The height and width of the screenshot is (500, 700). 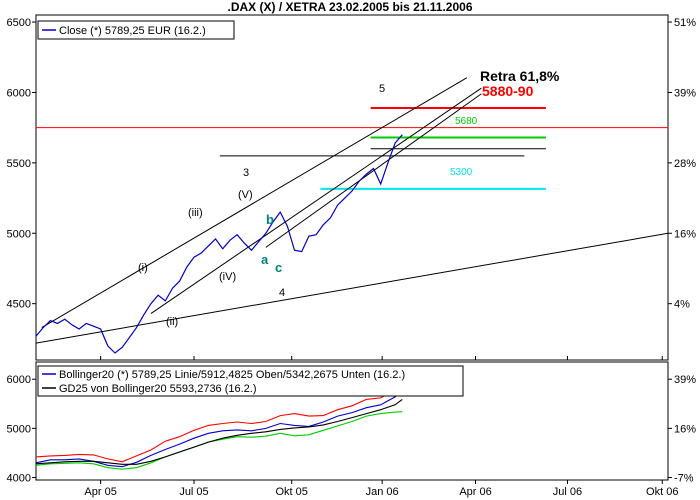 I want to click on x-tick-label-0: Apr 05, so click(x=100, y=492).